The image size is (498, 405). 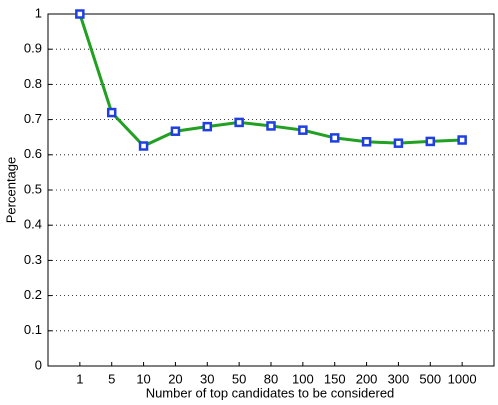 I want to click on y-tick-label: 0.2, so click(x=33, y=294).